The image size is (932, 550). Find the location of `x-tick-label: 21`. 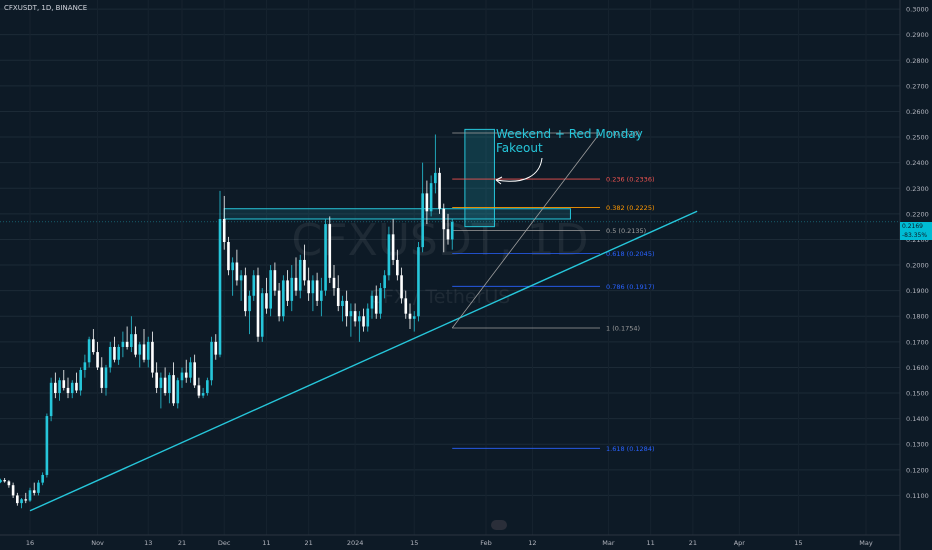

x-tick-label: 21 is located at coordinates (693, 543).